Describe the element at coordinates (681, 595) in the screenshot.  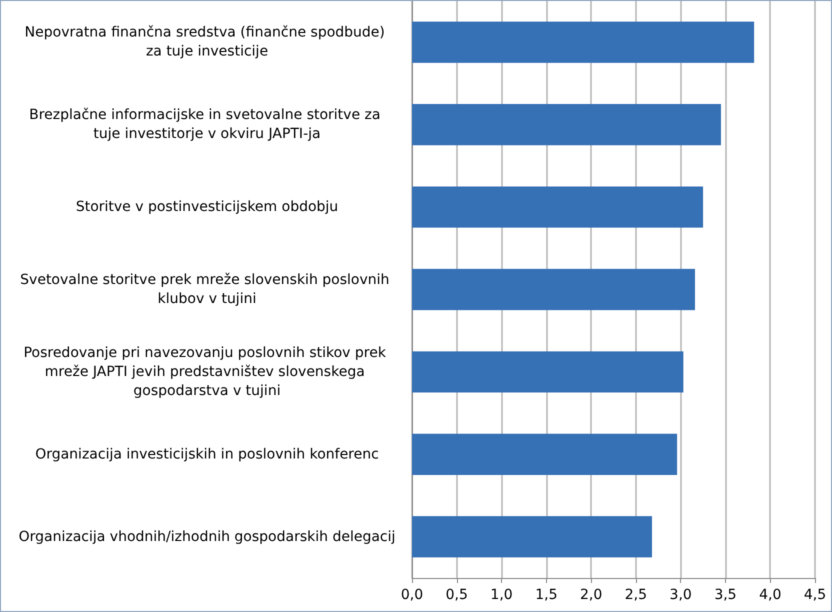
I see `x-tick-label: 3,0` at that location.